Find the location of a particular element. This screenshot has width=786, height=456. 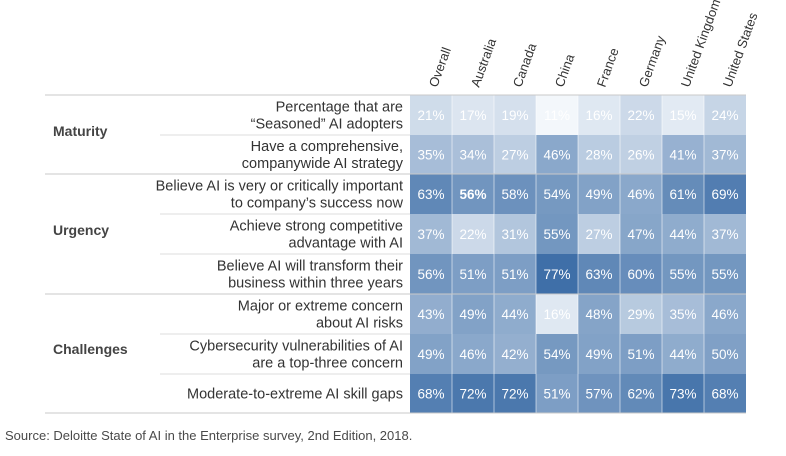

column-header-label: Australia is located at coordinates (484, 62).